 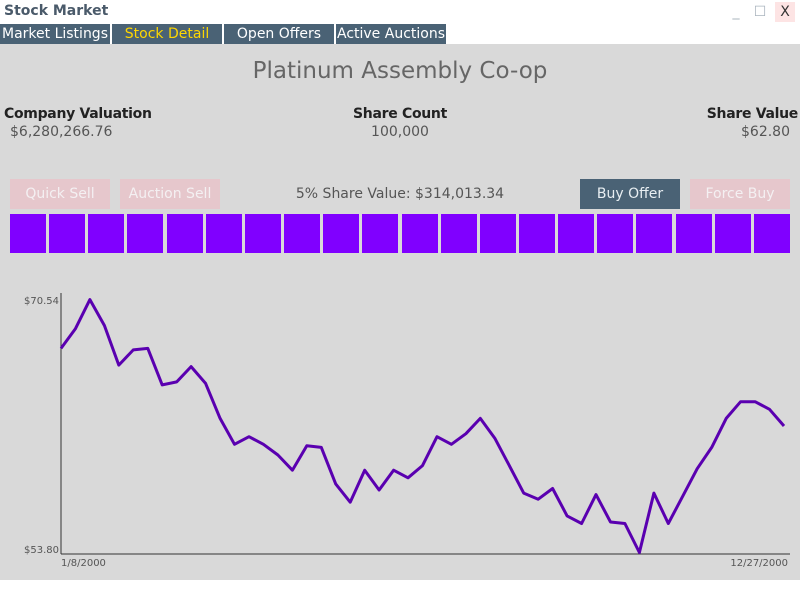 What do you see at coordinates (400, 123) in the screenshot?
I see `share-count: Share Count 100,000` at bounding box center [400, 123].